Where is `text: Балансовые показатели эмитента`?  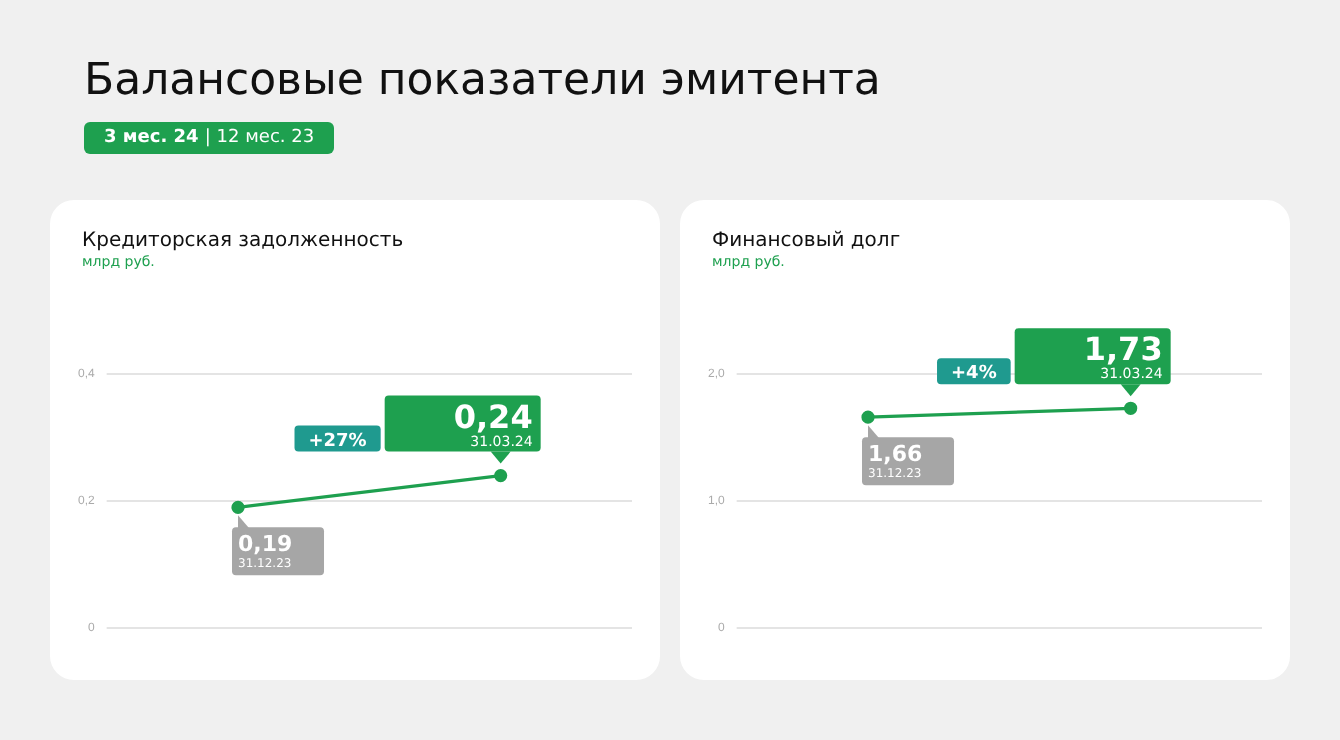
text: Балансовые показатели эмитента is located at coordinates (482, 81).